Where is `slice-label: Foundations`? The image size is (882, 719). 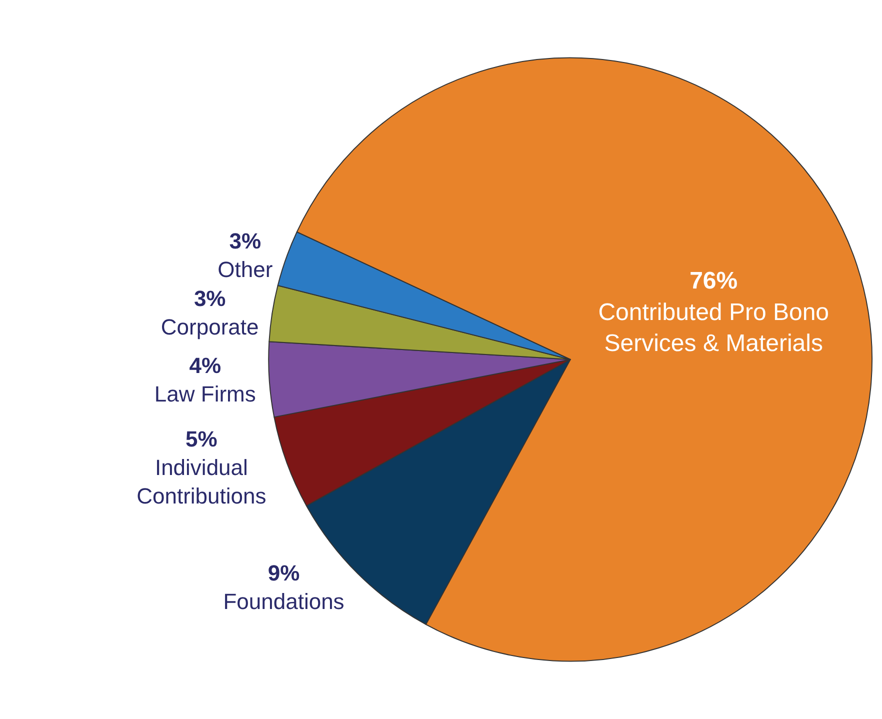
slice-label: Foundations is located at coordinates (283, 601).